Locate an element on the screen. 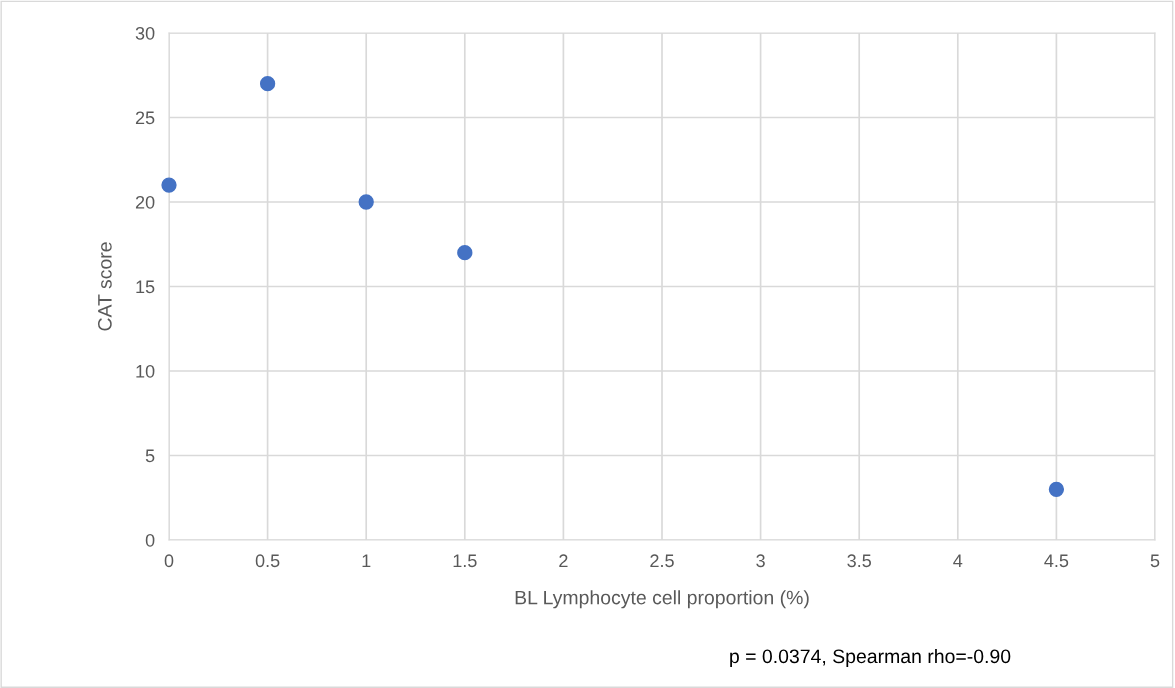 The width and height of the screenshot is (1175, 688). y-tick-label: 0 is located at coordinates (150, 540).